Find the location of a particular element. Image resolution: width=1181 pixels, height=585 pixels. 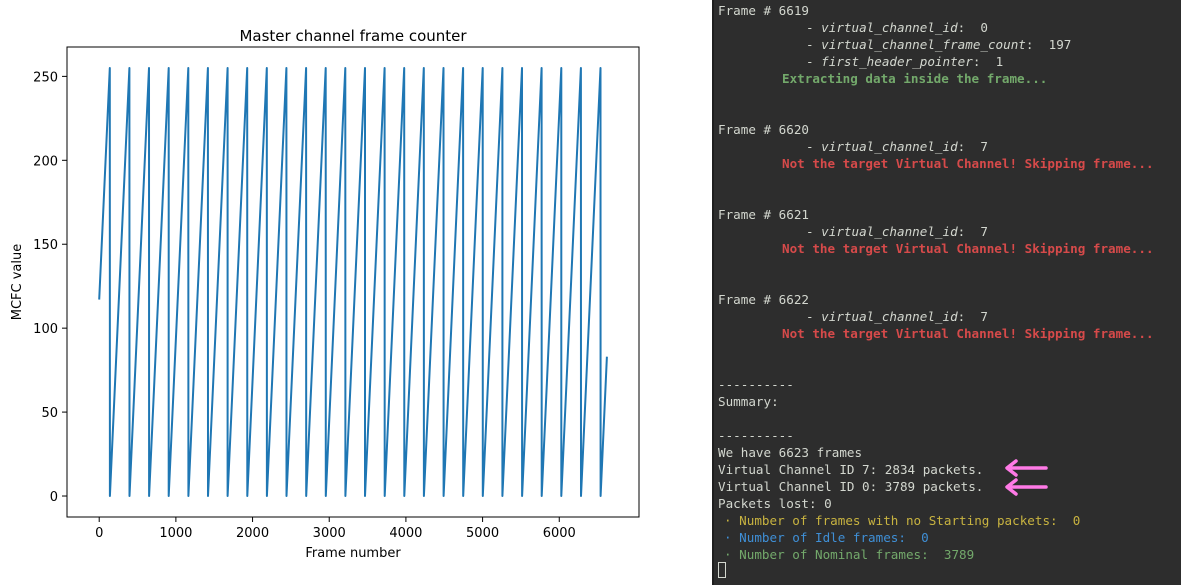

summary-label: Summary: is located at coordinates (748, 401).